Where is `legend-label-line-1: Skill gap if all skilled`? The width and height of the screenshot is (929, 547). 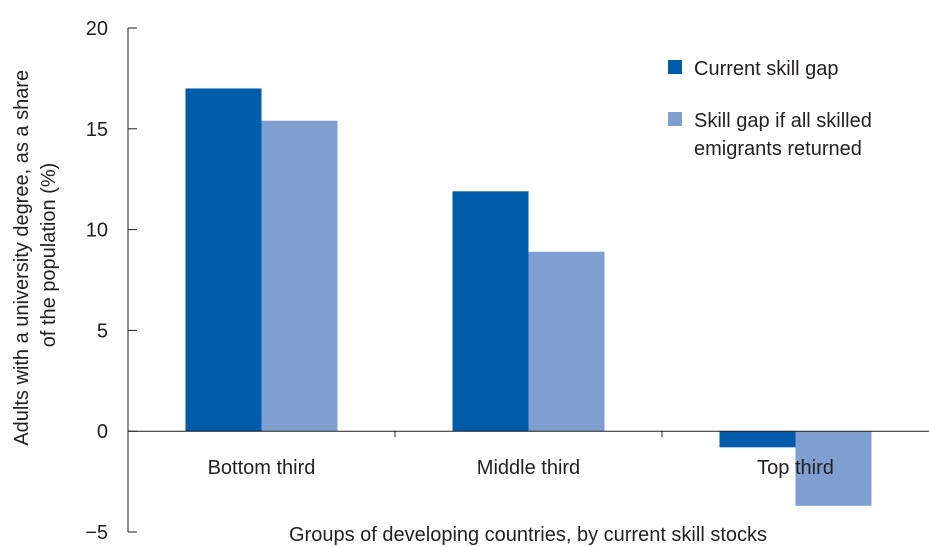 legend-label-line-1: Skill gap if all skilled is located at coordinates (783, 121).